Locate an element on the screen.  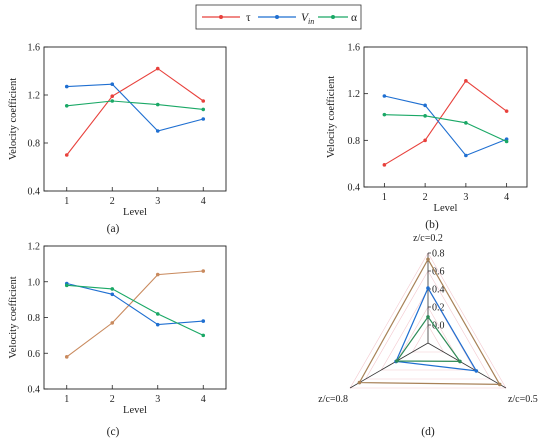
legend-alpha-label: α is located at coordinates (354, 18).